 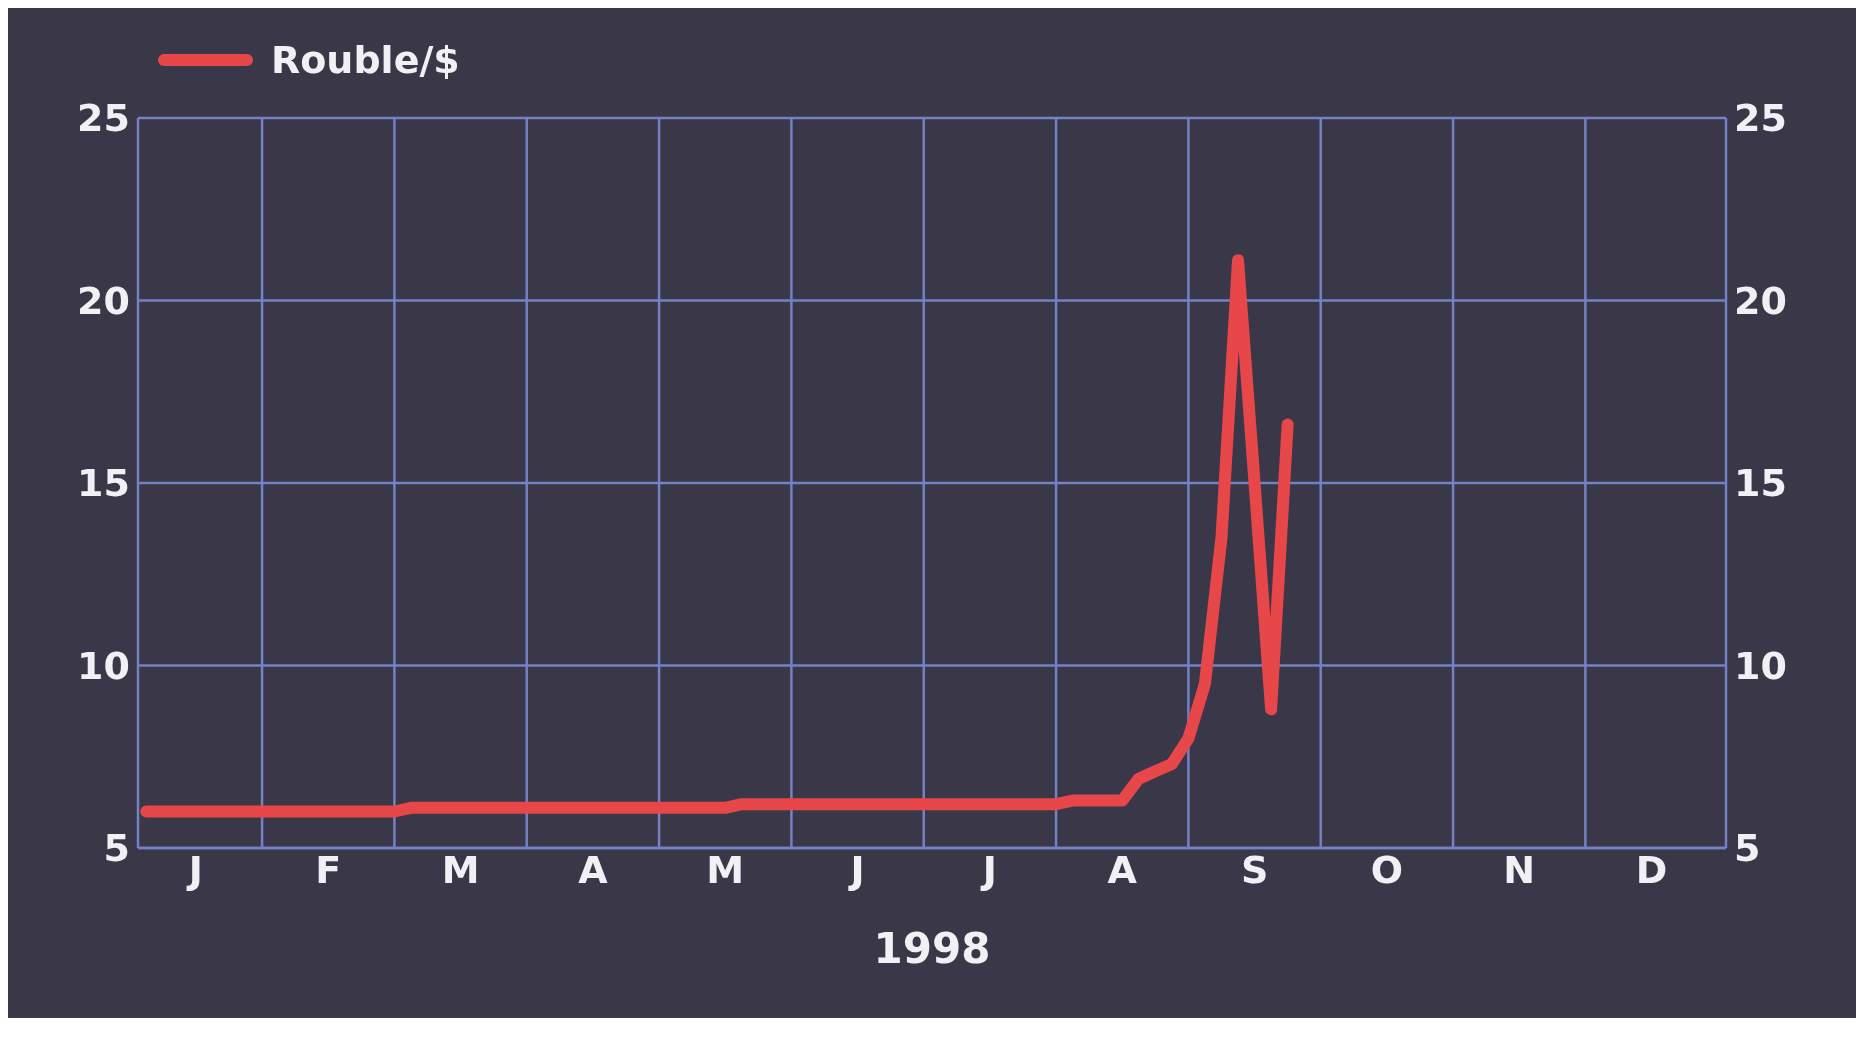 I want to click on y2-tick-label: 15, so click(x=1760, y=483).